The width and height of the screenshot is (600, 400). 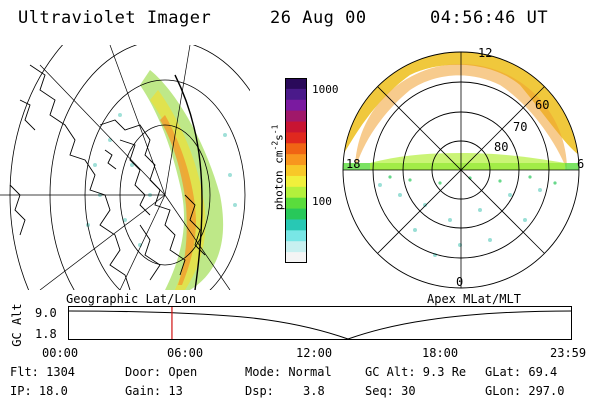 I want to click on info-seq: Seq: 30, so click(x=390, y=391).